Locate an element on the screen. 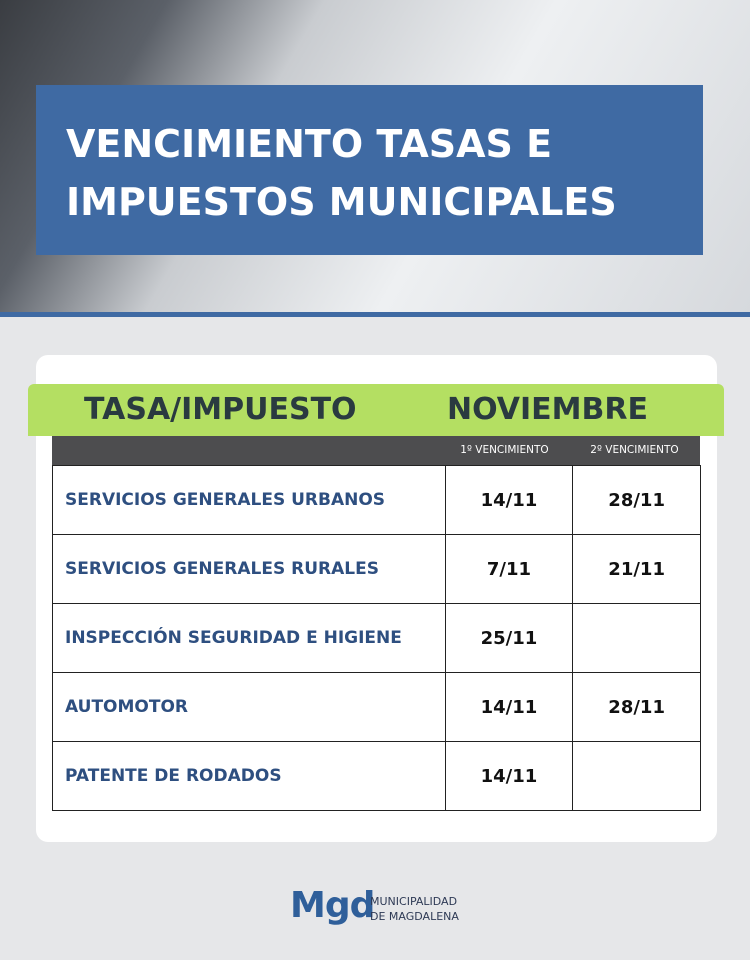  due-date: 21/11 is located at coordinates (636, 569).